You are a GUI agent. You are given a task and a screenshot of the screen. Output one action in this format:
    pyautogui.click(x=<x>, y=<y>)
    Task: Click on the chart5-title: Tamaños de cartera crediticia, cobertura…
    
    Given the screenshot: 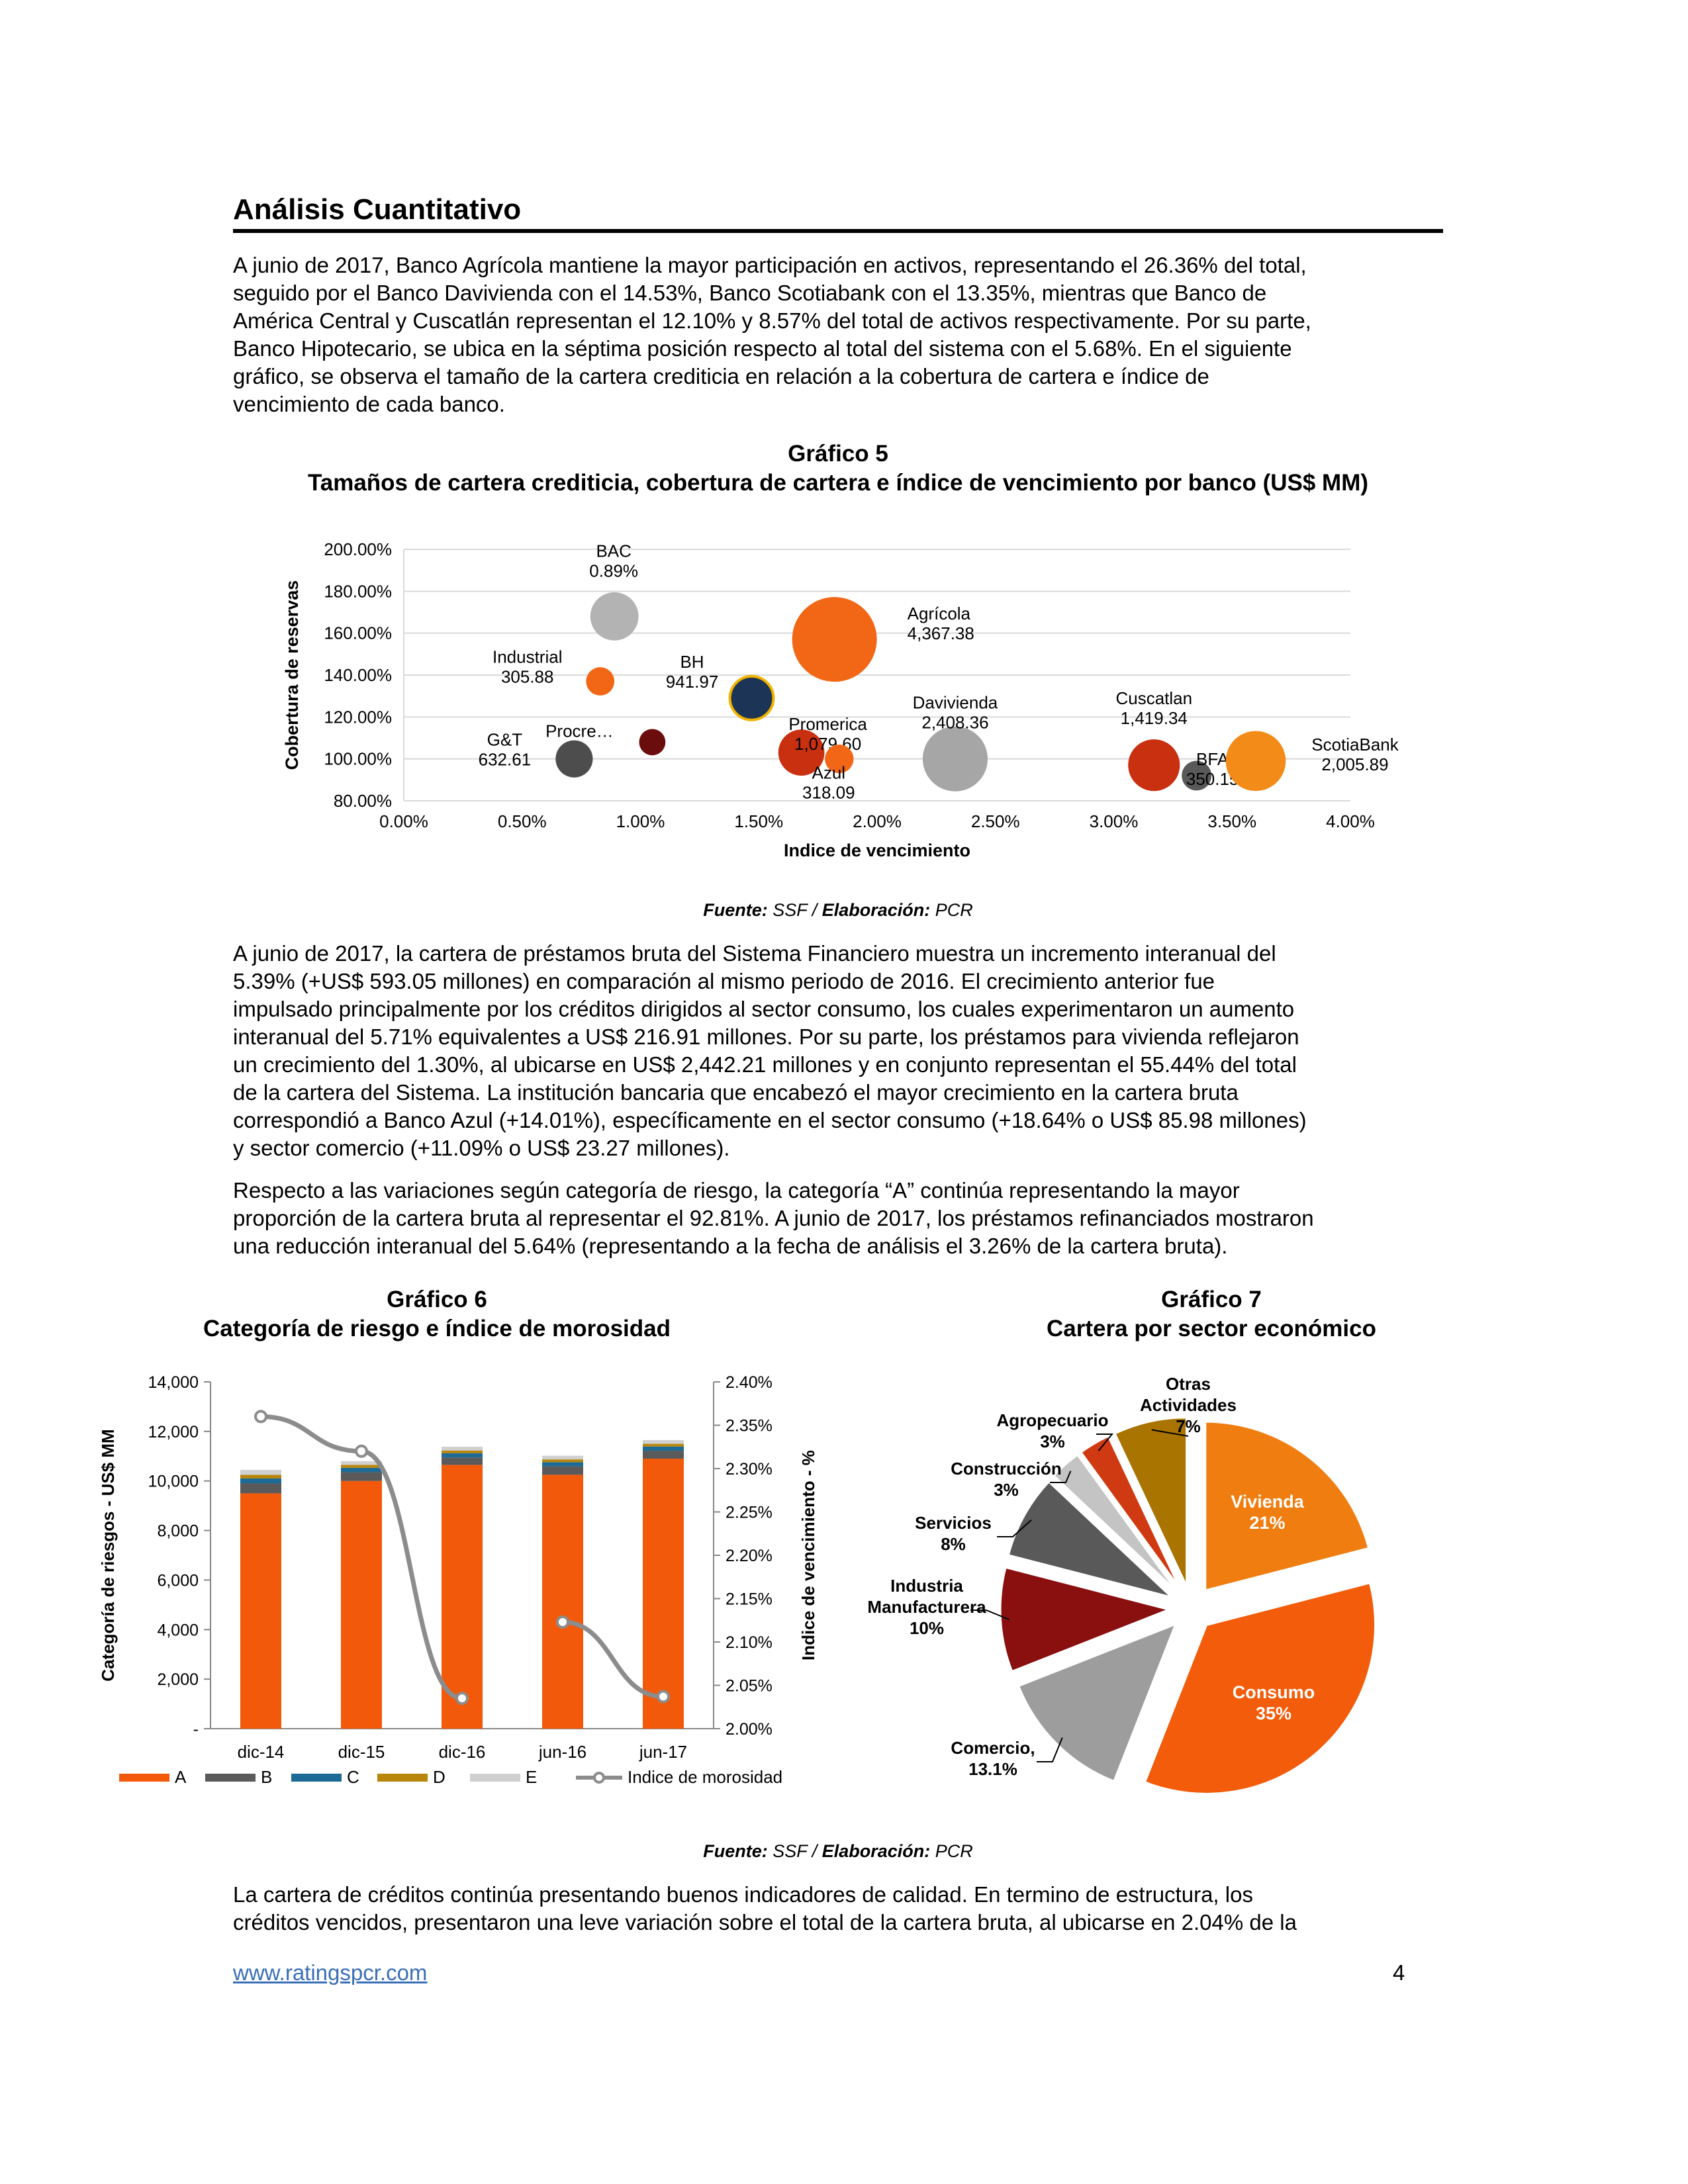 What is the action you would take?
    pyautogui.click(x=838, y=483)
    